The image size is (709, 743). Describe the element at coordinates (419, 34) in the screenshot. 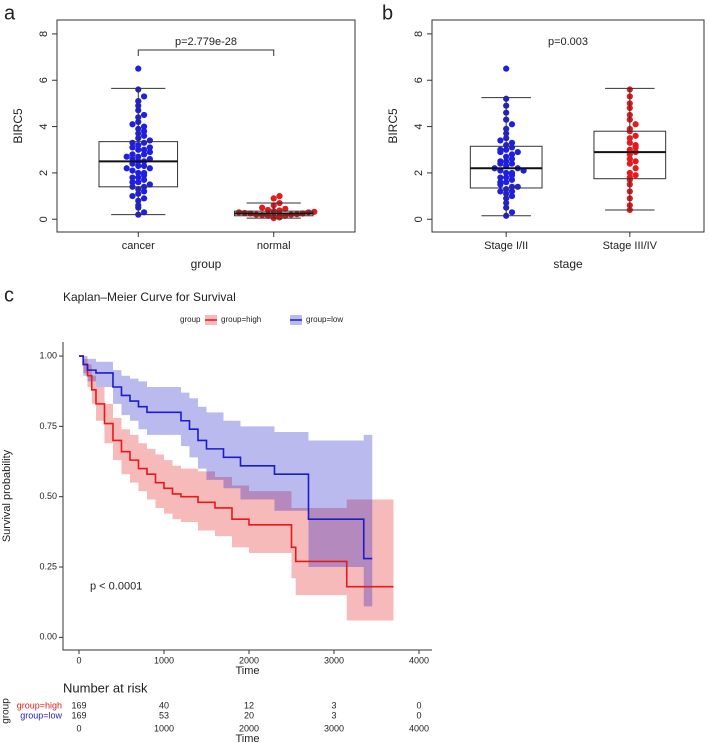

I see `y-tick-label: 8` at that location.